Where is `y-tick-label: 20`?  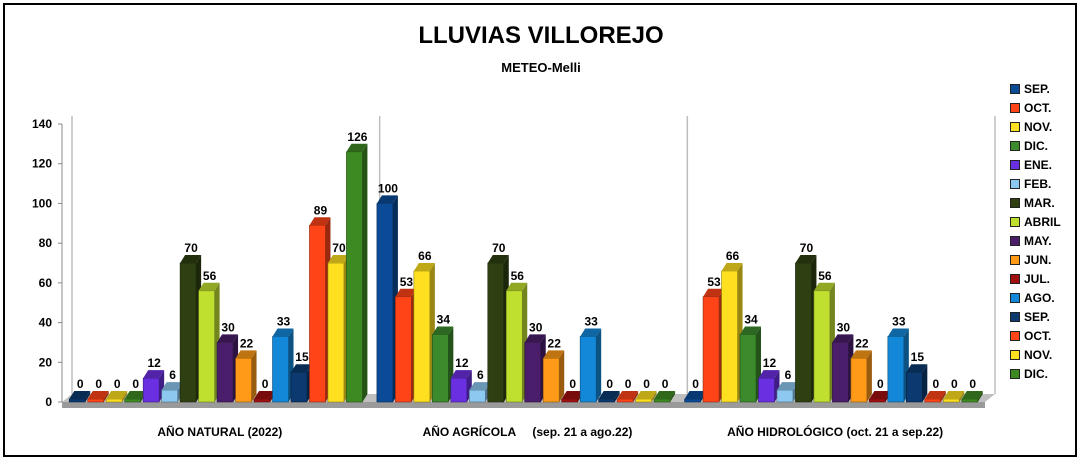 y-tick-label: 20 is located at coordinates (46, 362).